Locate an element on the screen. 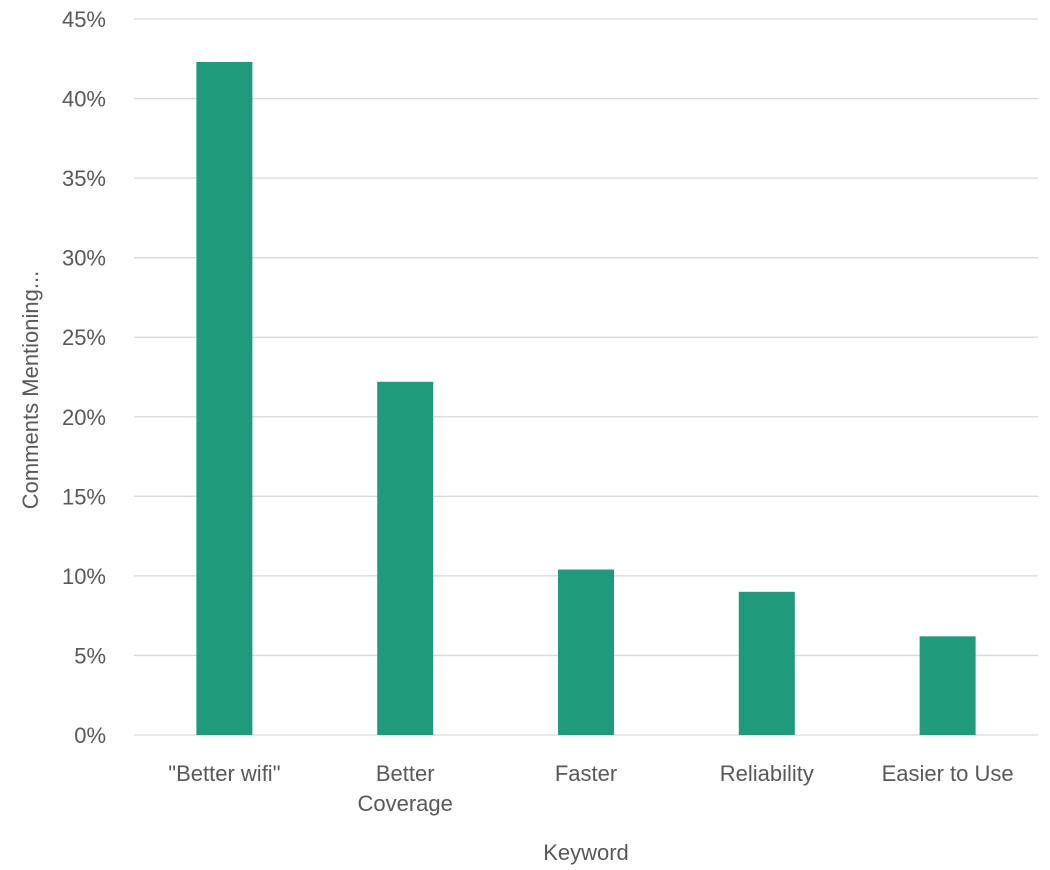  y-tick-label: 40% is located at coordinates (84, 99).